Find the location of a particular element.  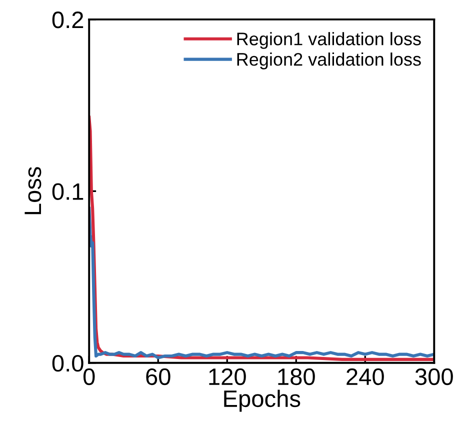

x-tick-label: 120 is located at coordinates (227, 377).